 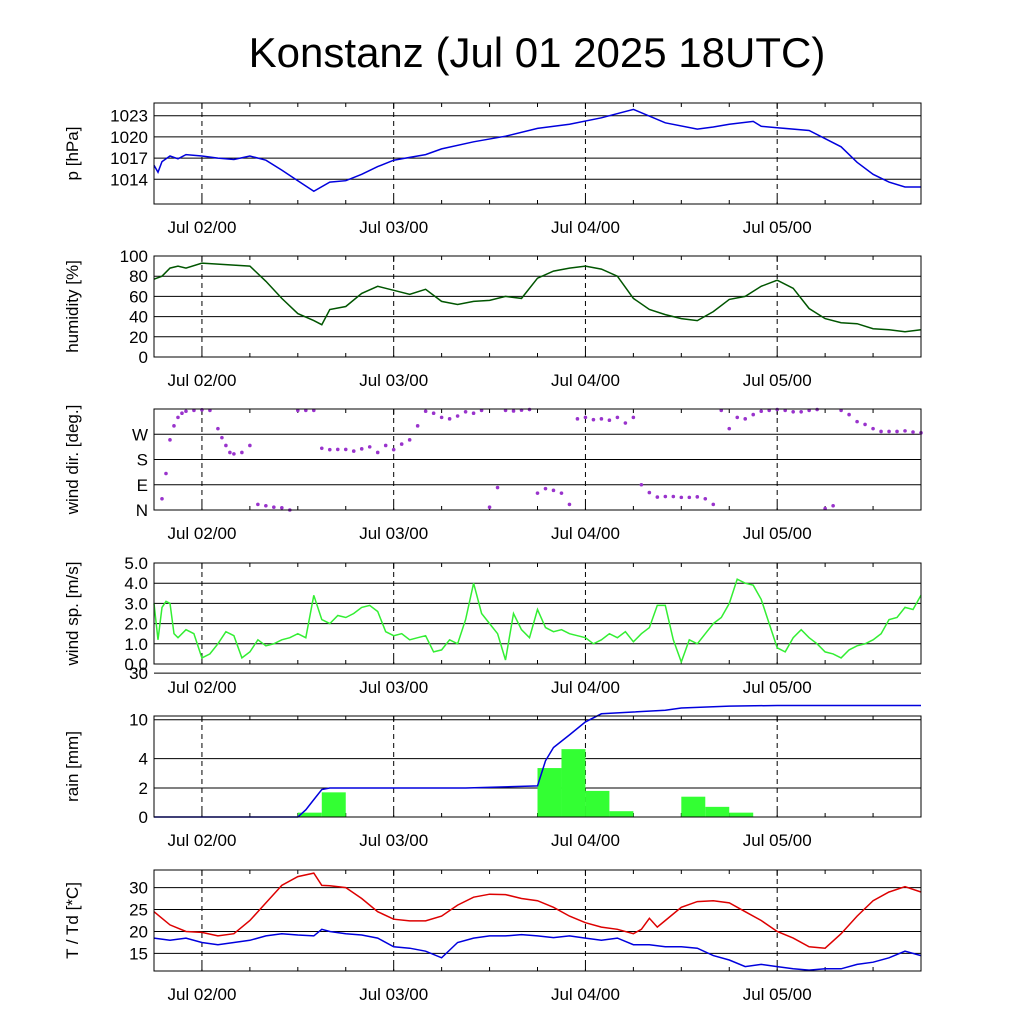 What do you see at coordinates (136, 603) in the screenshot?
I see `y-tick-label: 3.0` at bounding box center [136, 603].